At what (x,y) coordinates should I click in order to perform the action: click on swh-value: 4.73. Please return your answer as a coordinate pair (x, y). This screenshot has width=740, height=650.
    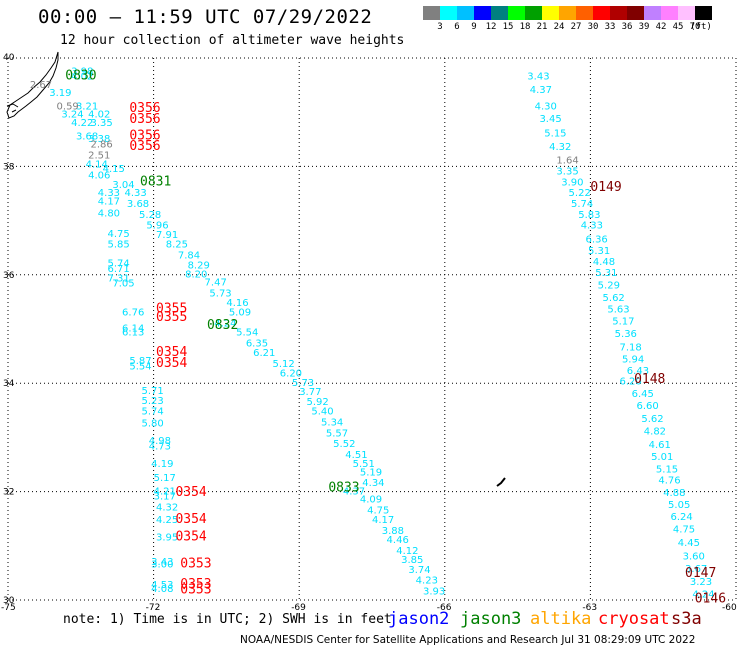
    Looking at the image, I should click on (160, 446).